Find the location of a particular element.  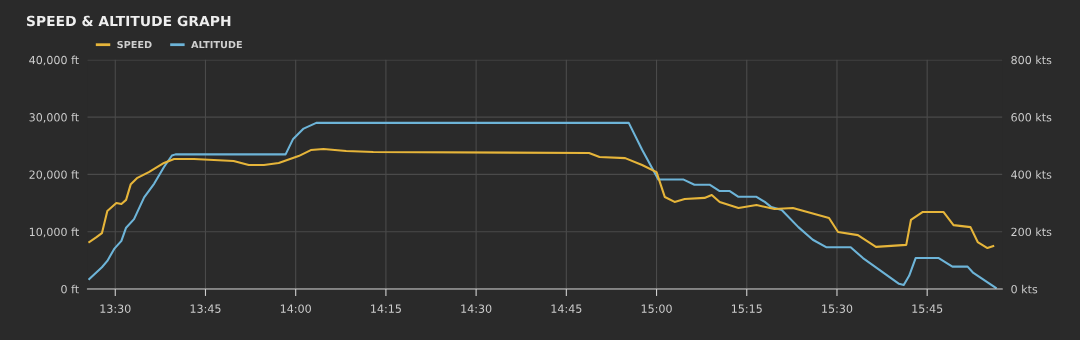

x-tick-label: 13:45 is located at coordinates (205, 308).